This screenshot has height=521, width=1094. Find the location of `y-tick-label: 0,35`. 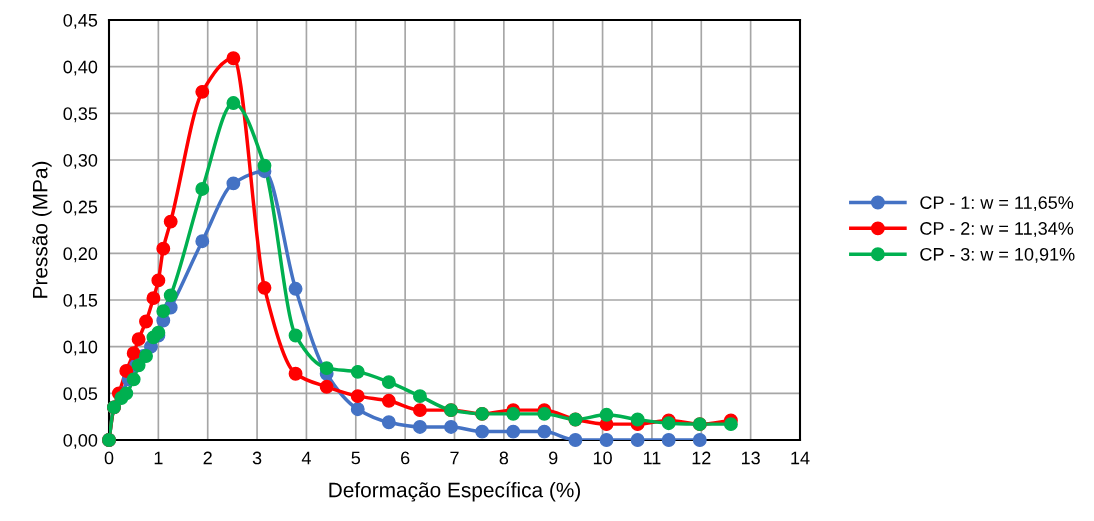

y-tick-label: 0,35 is located at coordinates (80, 115).